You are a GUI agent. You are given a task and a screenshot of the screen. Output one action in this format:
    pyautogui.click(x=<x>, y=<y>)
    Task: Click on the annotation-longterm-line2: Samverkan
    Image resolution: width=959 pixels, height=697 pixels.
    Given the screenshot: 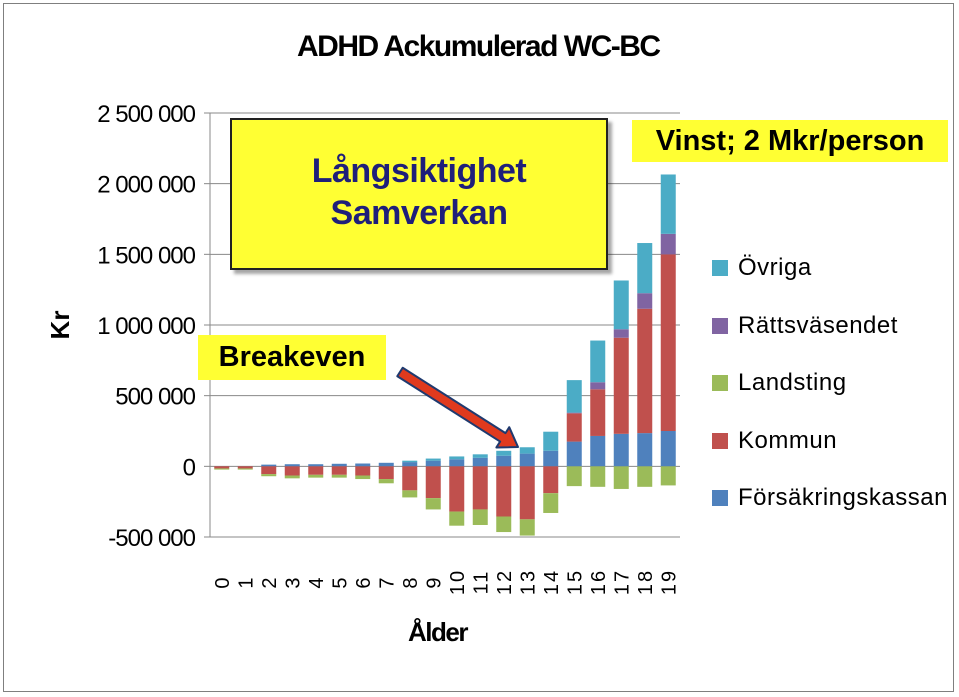 What is the action you would take?
    pyautogui.click(x=419, y=213)
    